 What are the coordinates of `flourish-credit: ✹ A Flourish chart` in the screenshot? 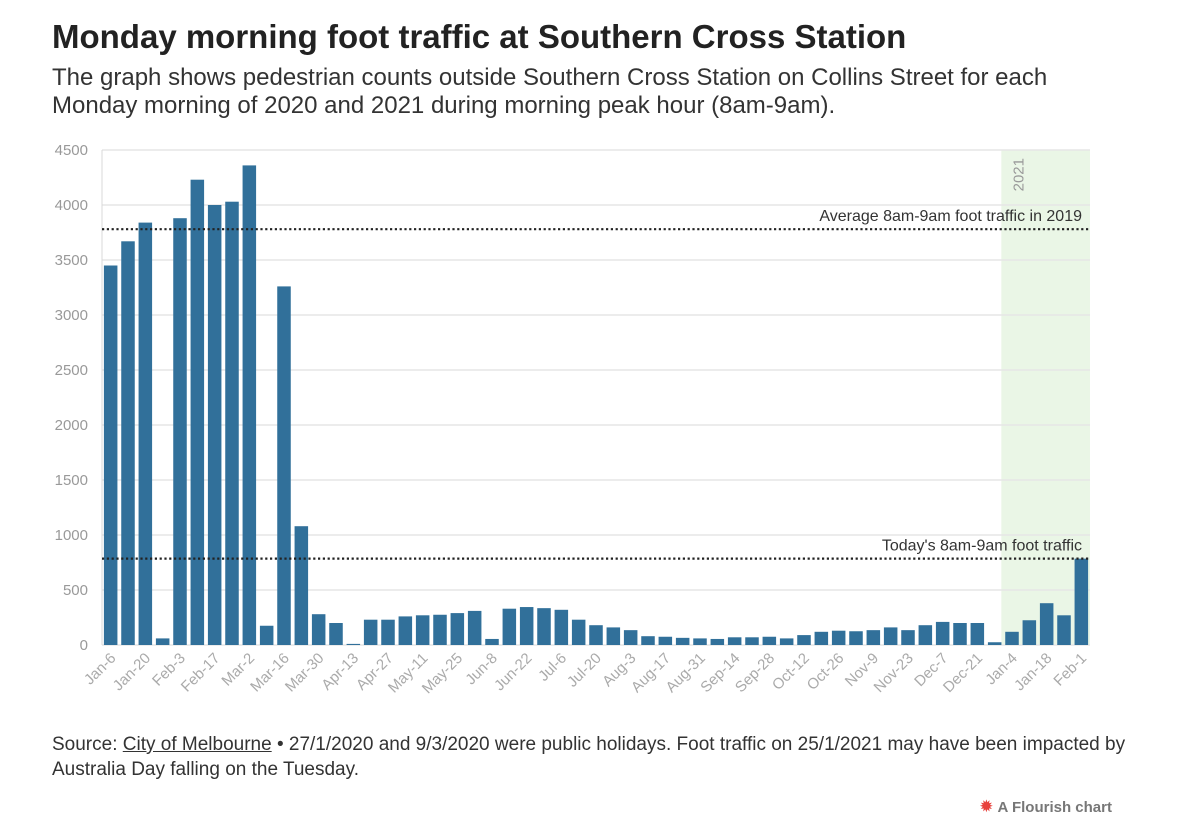 It's located at (1045, 807).